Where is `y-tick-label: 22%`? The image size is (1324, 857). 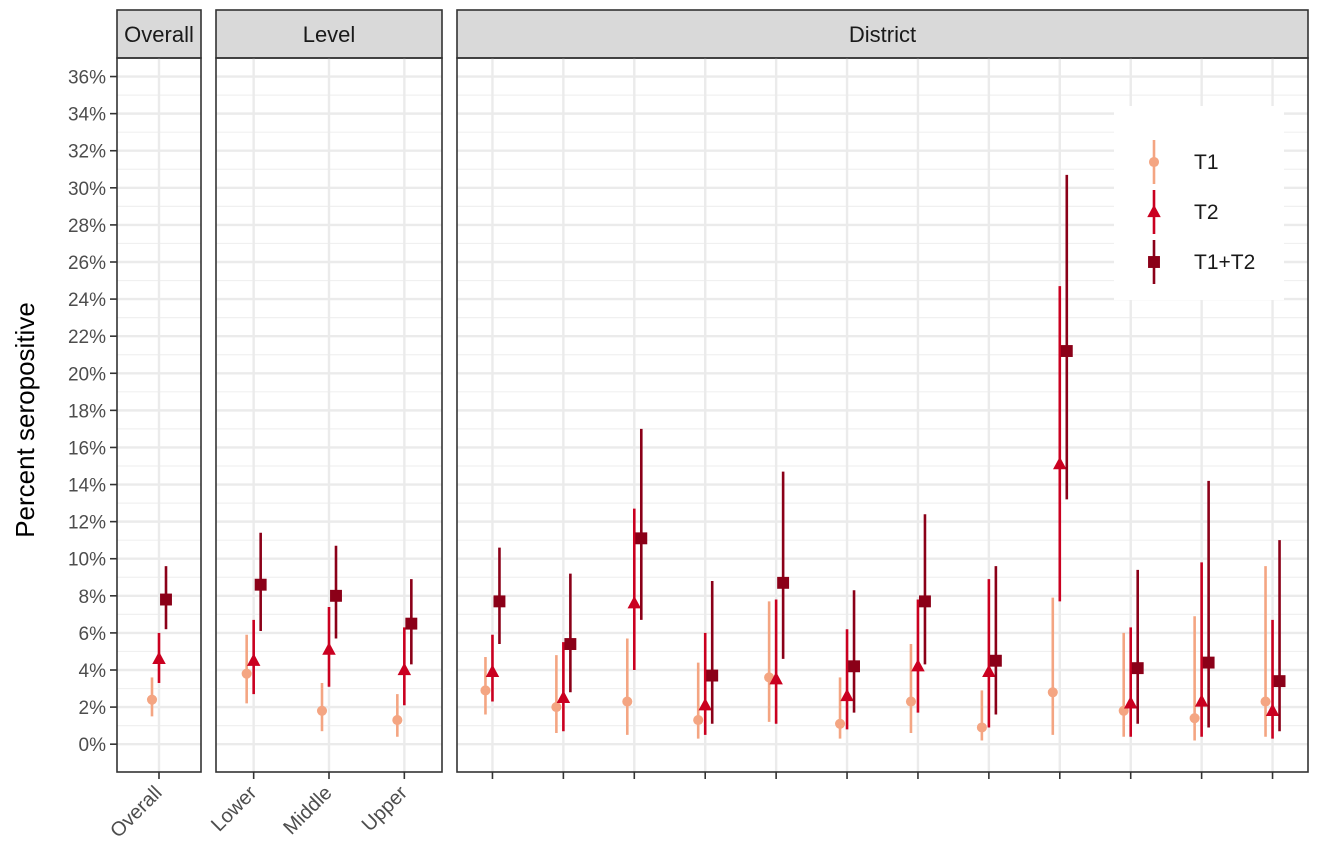 y-tick-label: 22% is located at coordinates (87, 337).